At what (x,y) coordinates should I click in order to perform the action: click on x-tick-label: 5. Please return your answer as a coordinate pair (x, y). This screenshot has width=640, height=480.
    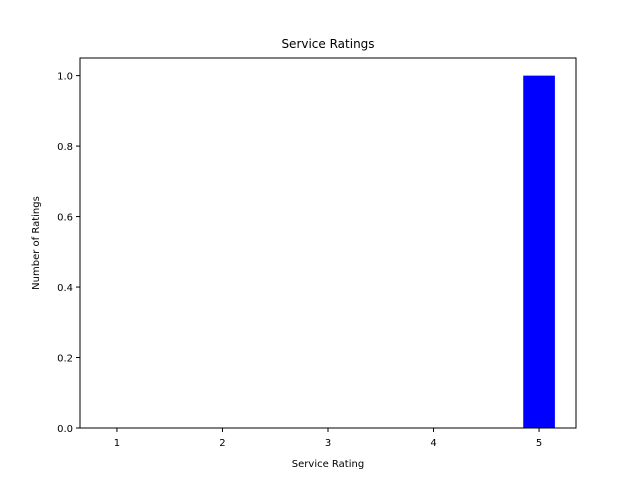
    Looking at the image, I should click on (539, 443).